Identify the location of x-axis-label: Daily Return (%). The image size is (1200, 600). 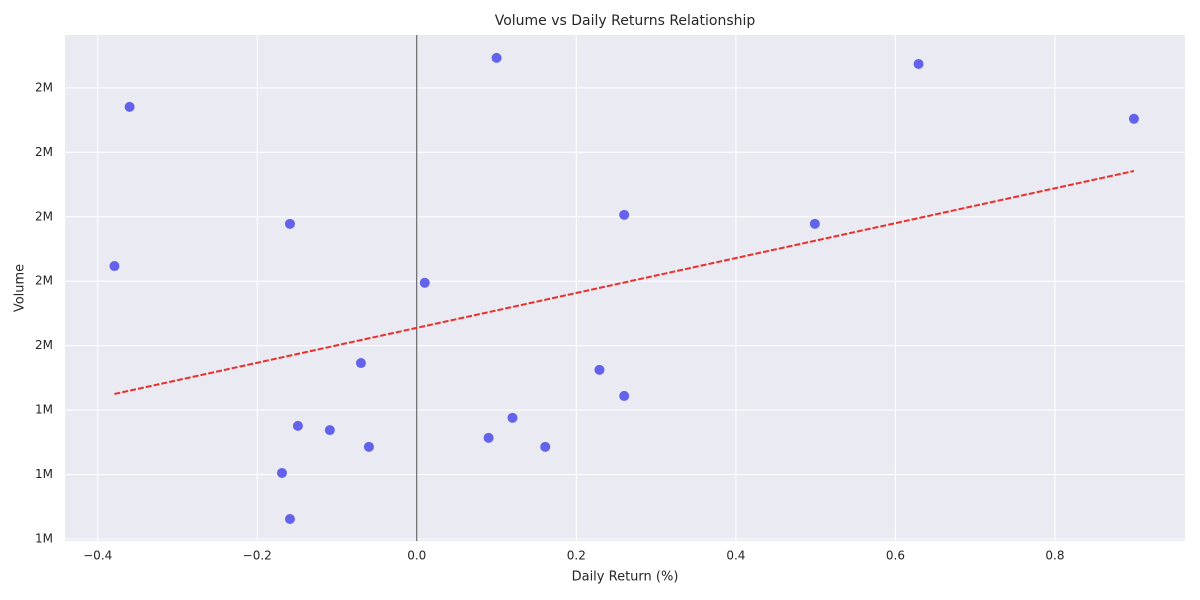
(625, 577).